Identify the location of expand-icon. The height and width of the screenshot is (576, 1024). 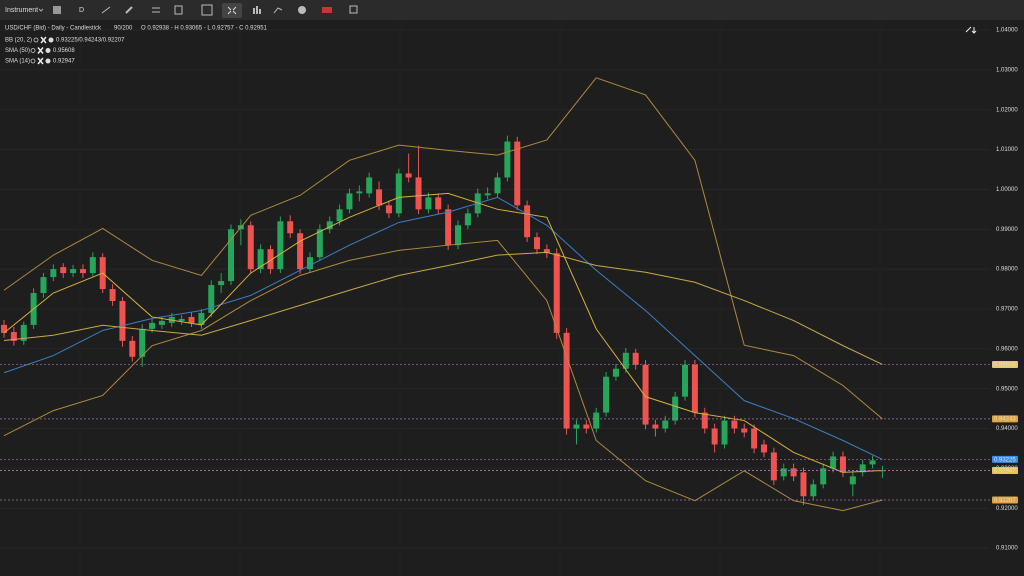
(971, 30).